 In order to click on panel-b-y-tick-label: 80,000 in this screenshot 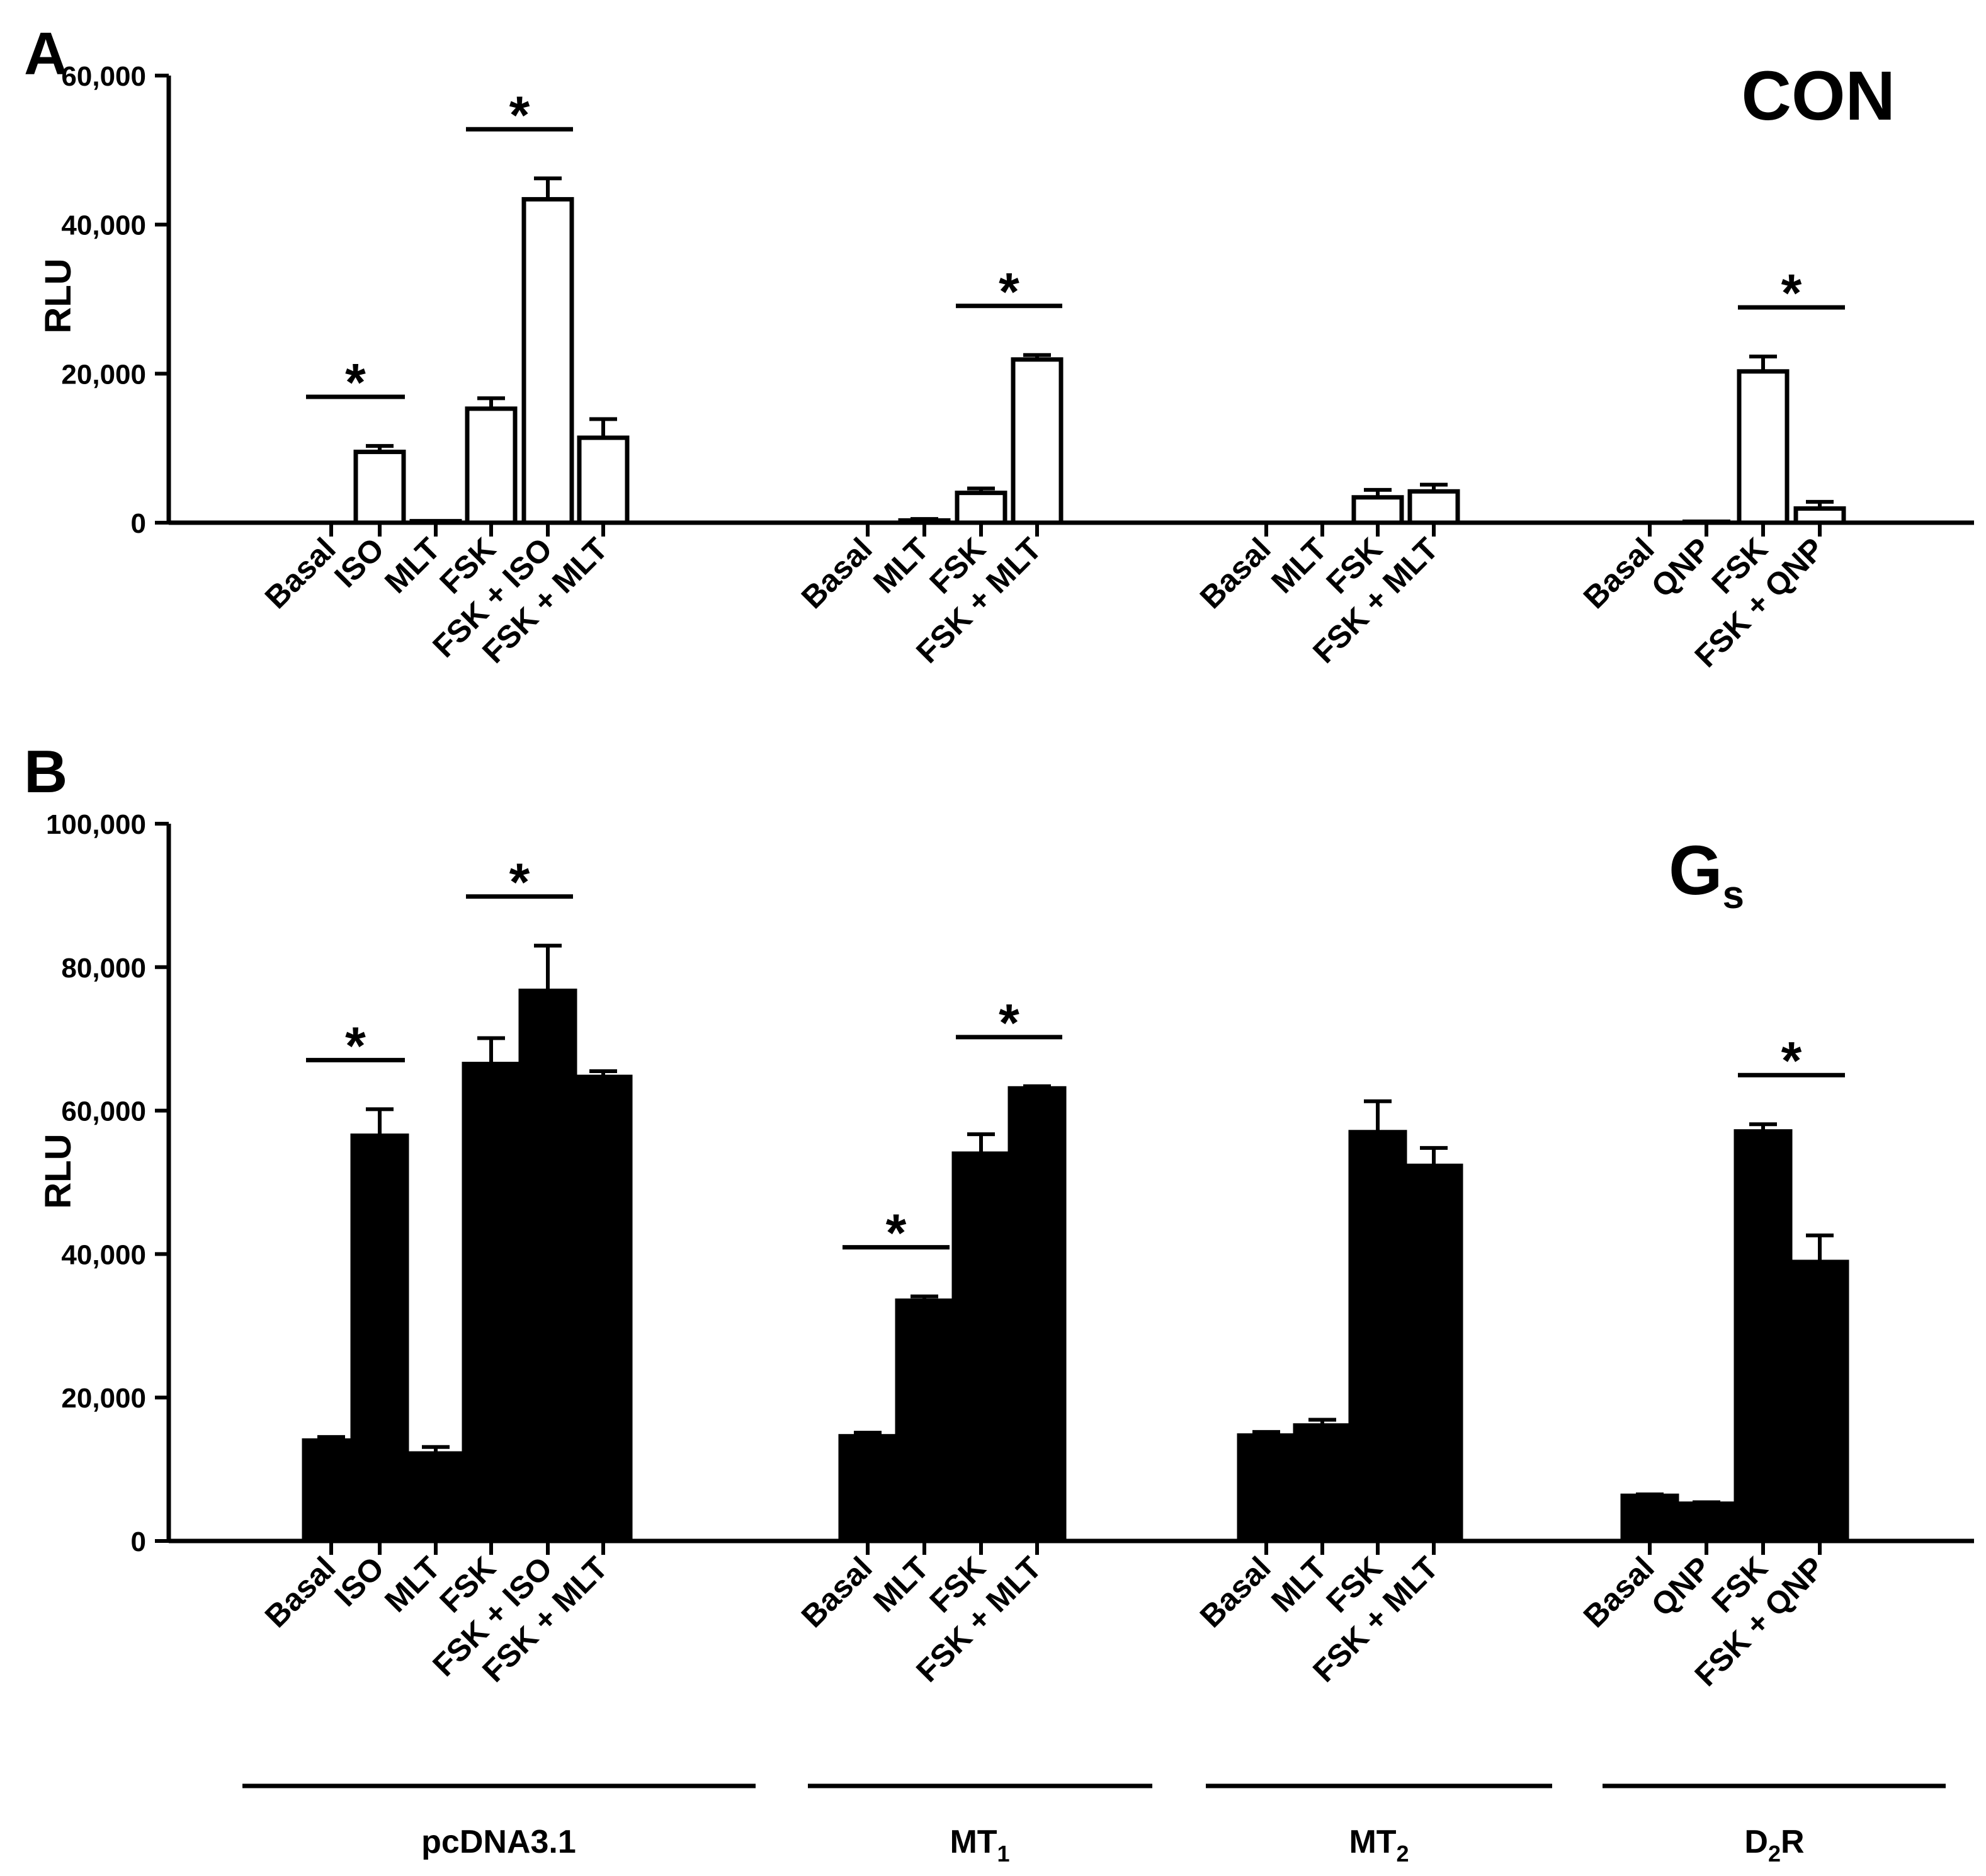, I will do `click(103, 968)`.